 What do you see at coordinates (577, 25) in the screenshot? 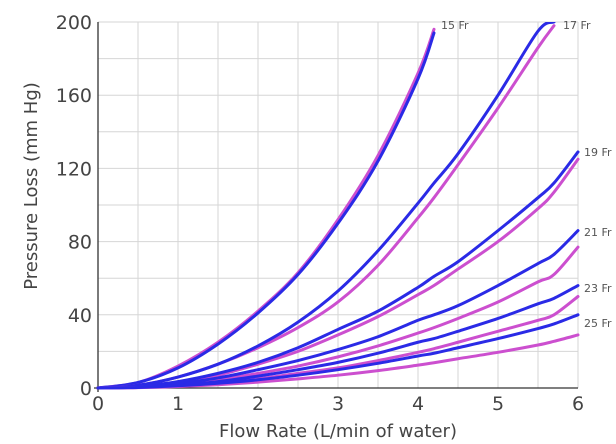
I see `series-label: 17 Fr` at bounding box center [577, 25].